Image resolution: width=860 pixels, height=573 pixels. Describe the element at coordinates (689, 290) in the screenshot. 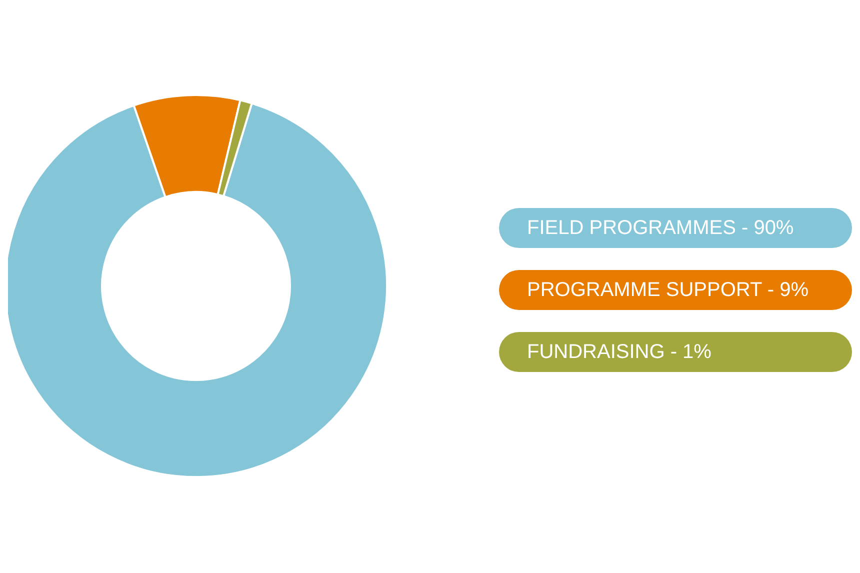

I see `legend-label: PROGRAMME SUPPORT - 9%` at that location.